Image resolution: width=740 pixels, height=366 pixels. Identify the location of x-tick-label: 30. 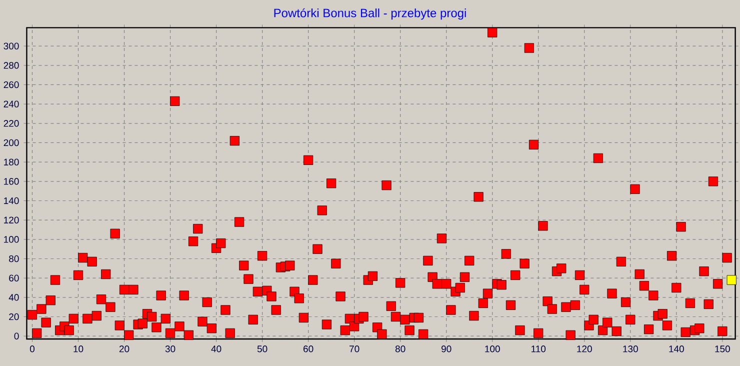
(170, 349).